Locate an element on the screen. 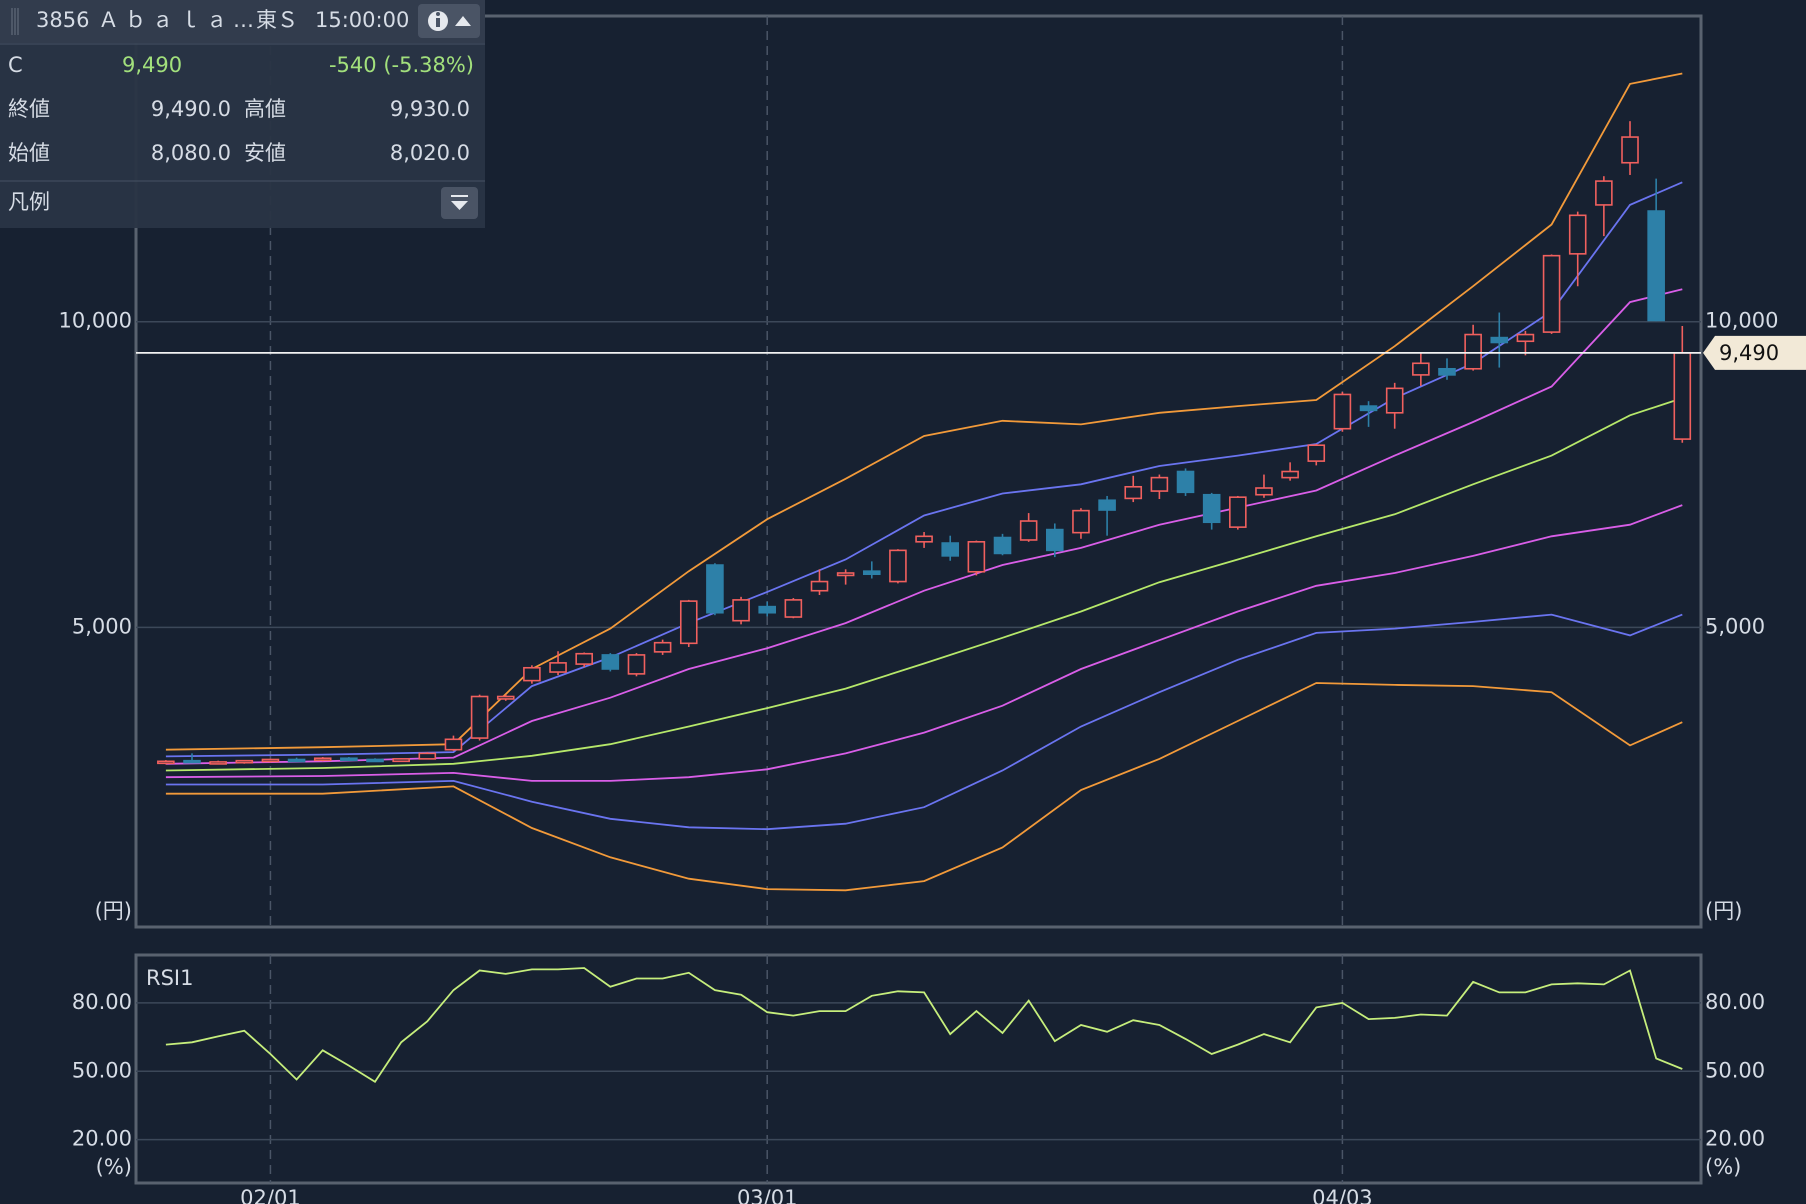 The width and height of the screenshot is (1806, 1204). rsi-line is located at coordinates (924, 1025).